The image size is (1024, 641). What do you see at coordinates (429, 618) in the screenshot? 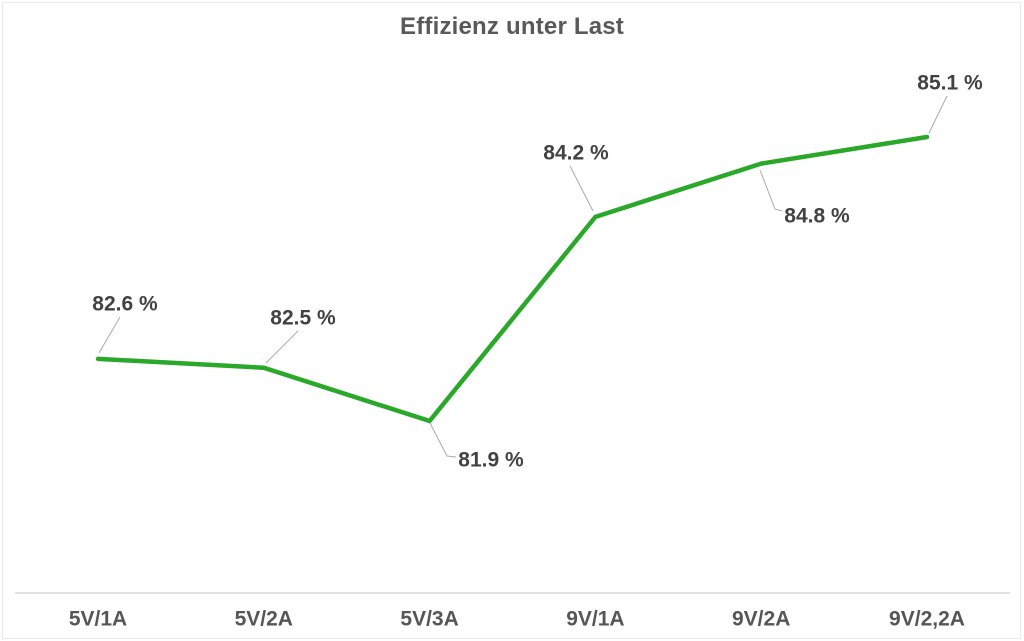
I see `x-tick-label: 5V/3A` at bounding box center [429, 618].